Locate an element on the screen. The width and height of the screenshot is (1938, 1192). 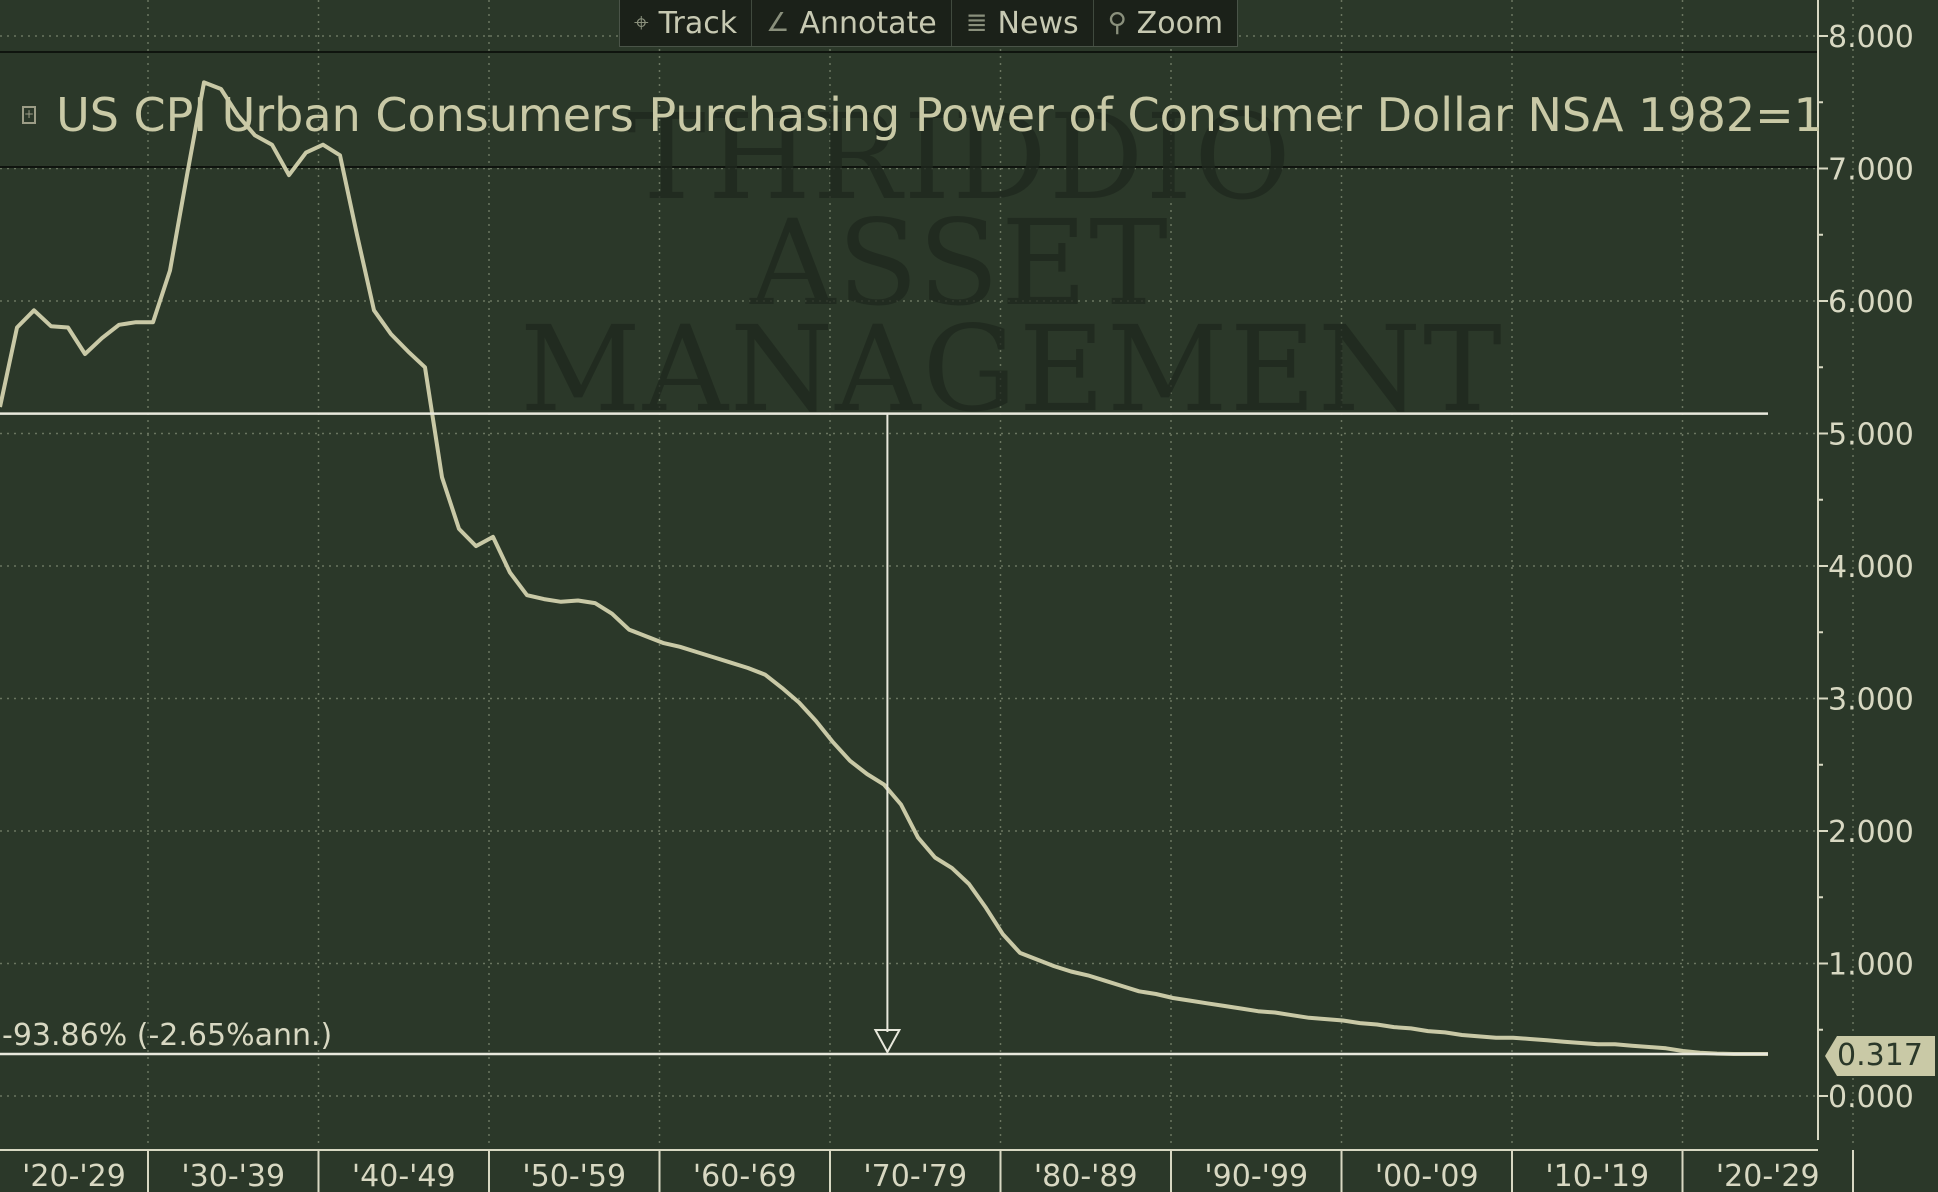
crosshair-icon: ⌖ is located at coordinates (641, 22).